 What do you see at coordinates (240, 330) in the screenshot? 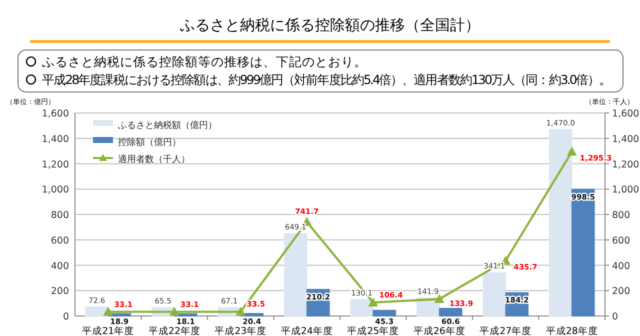
I see `x-tick-label: 平成23年度` at bounding box center [240, 330].